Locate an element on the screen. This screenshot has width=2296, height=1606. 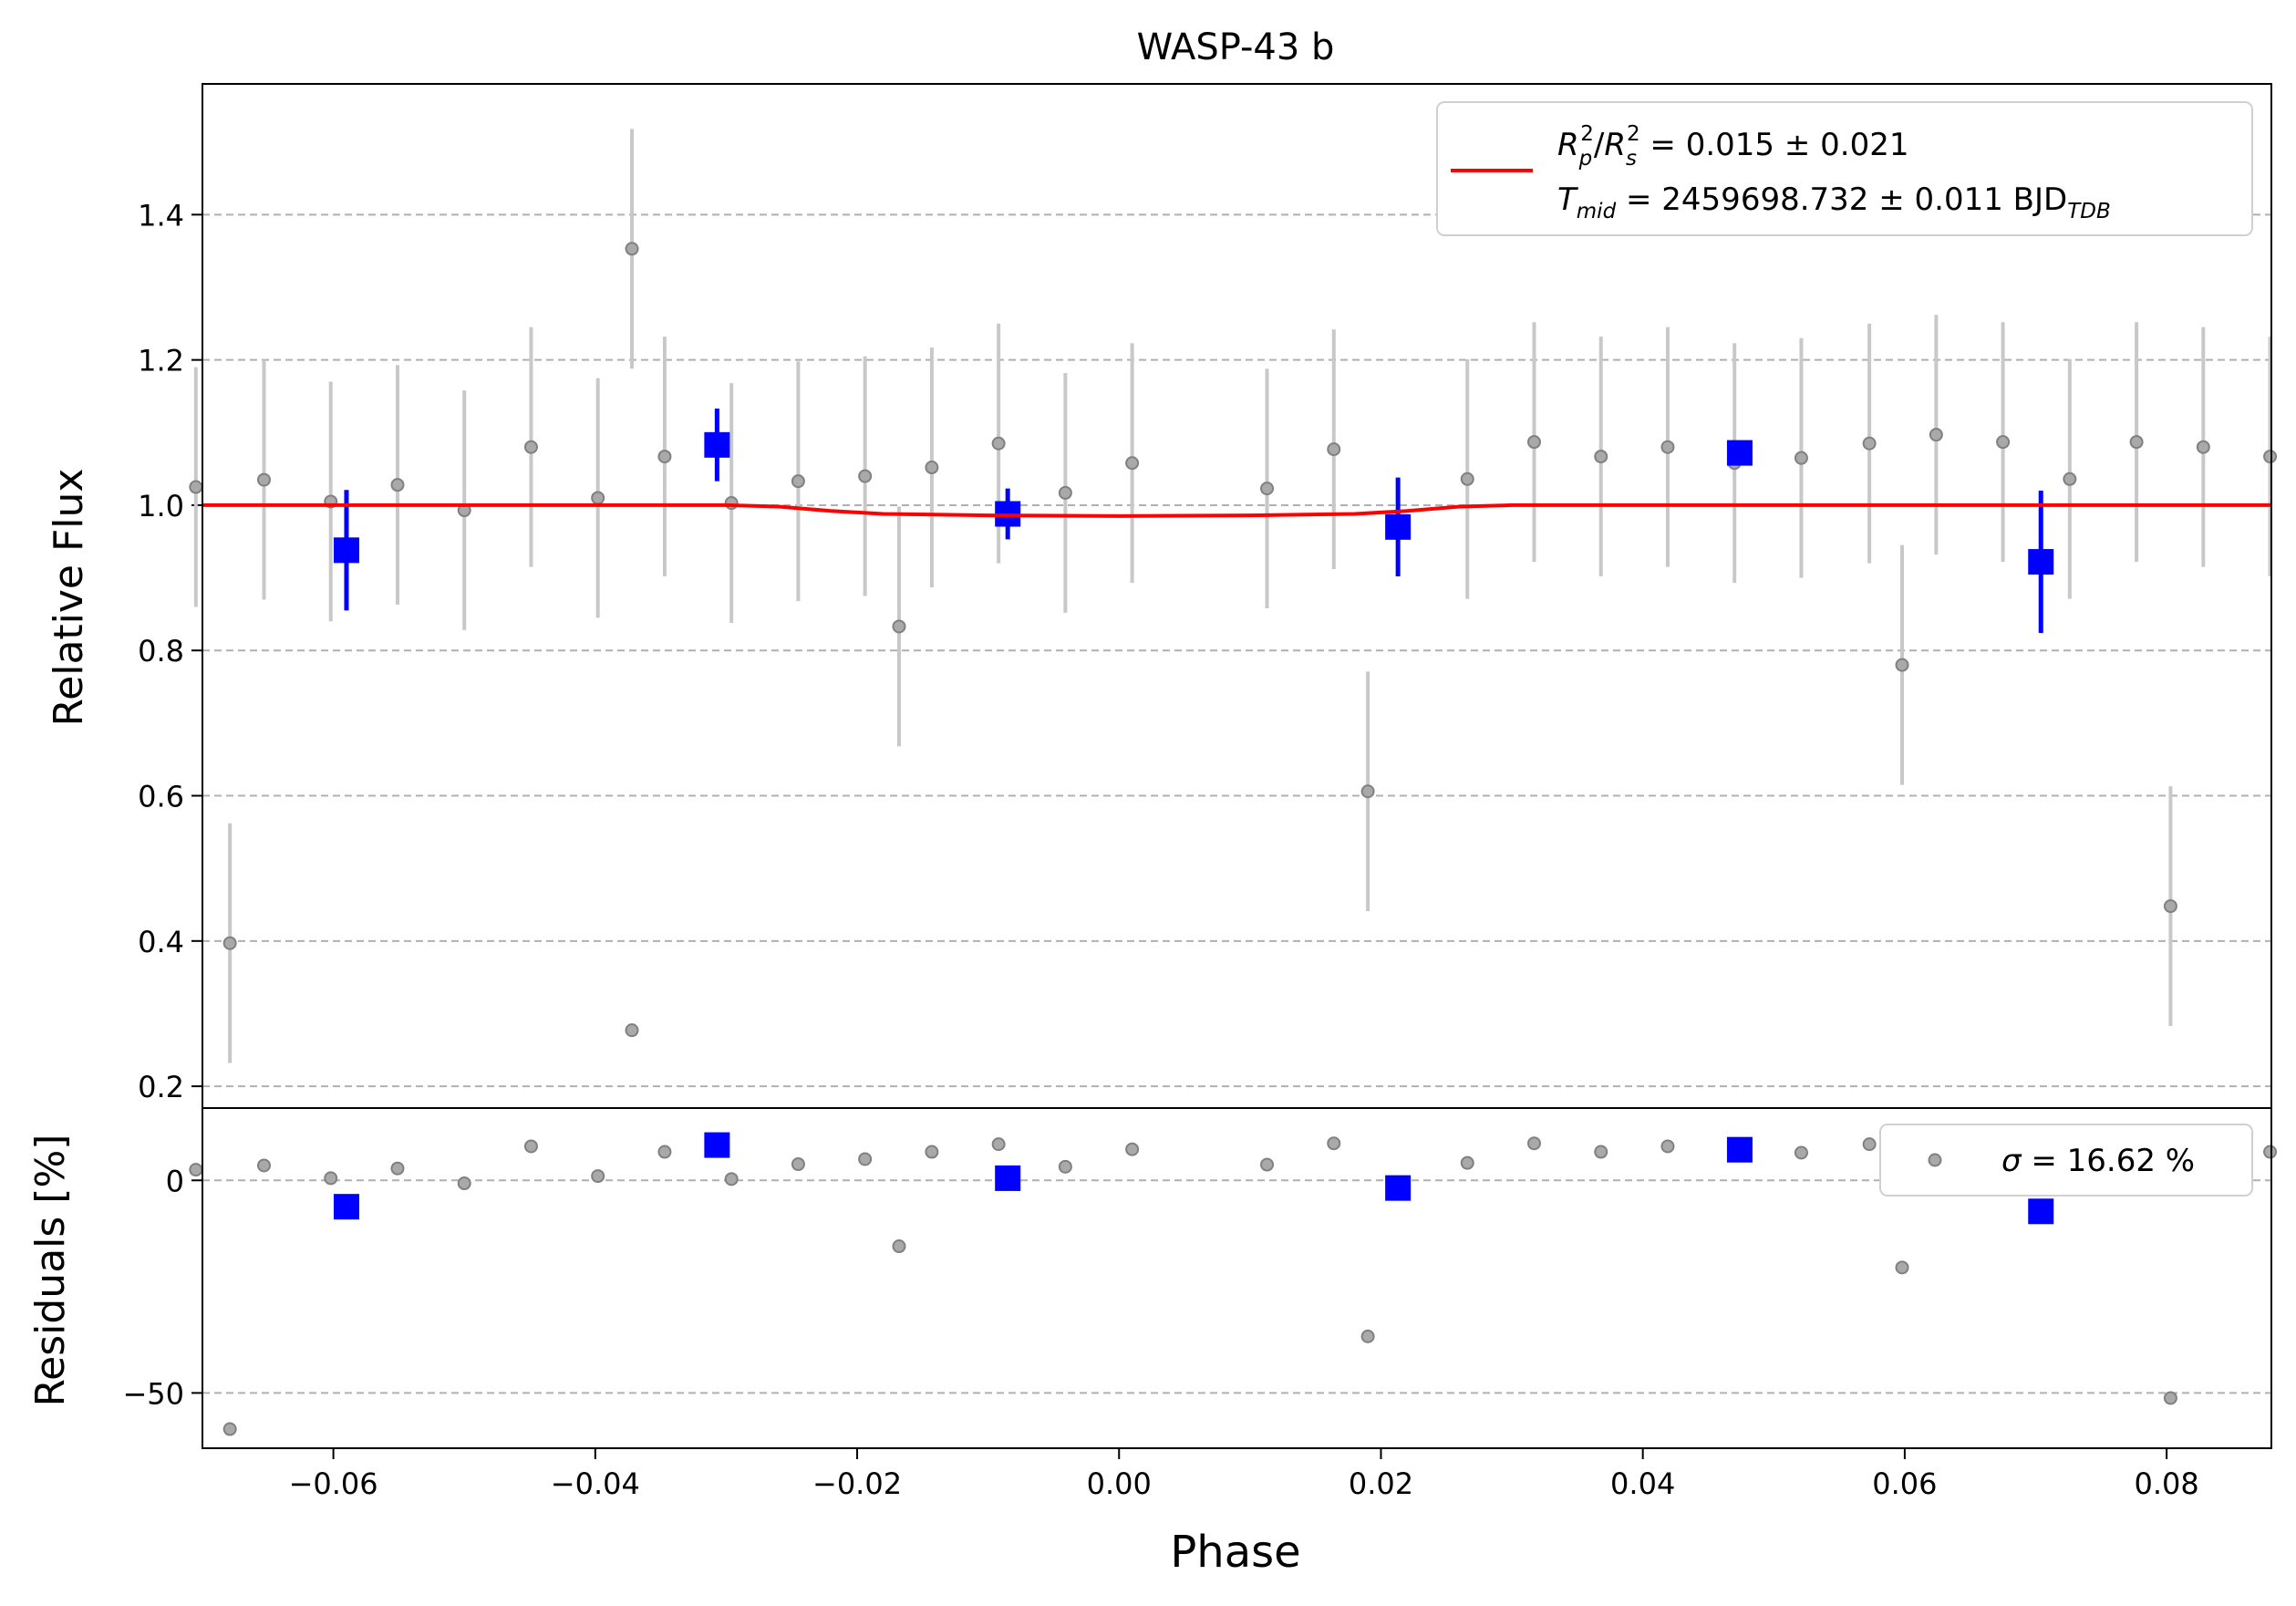
bottom-y-tick-label: −50 is located at coordinates (153, 1393).